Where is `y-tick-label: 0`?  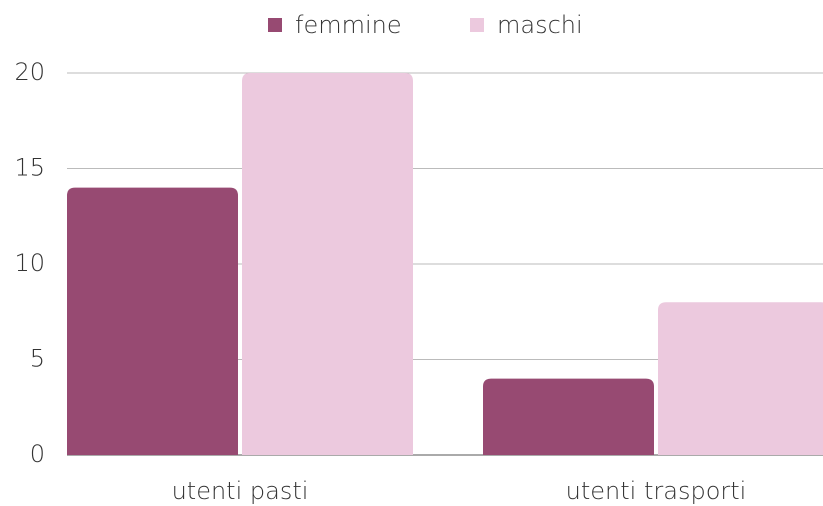 y-tick-label: 0 is located at coordinates (37, 454).